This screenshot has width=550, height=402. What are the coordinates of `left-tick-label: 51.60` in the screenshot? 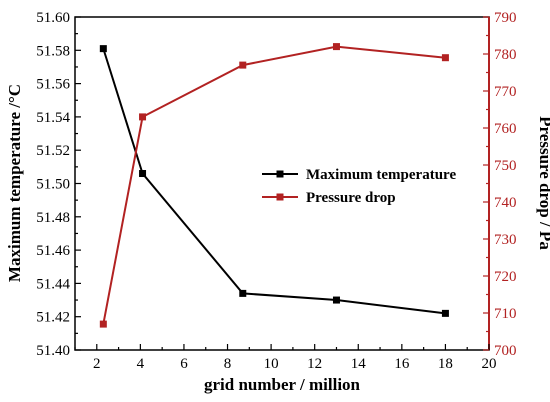 It's located at (53, 18).